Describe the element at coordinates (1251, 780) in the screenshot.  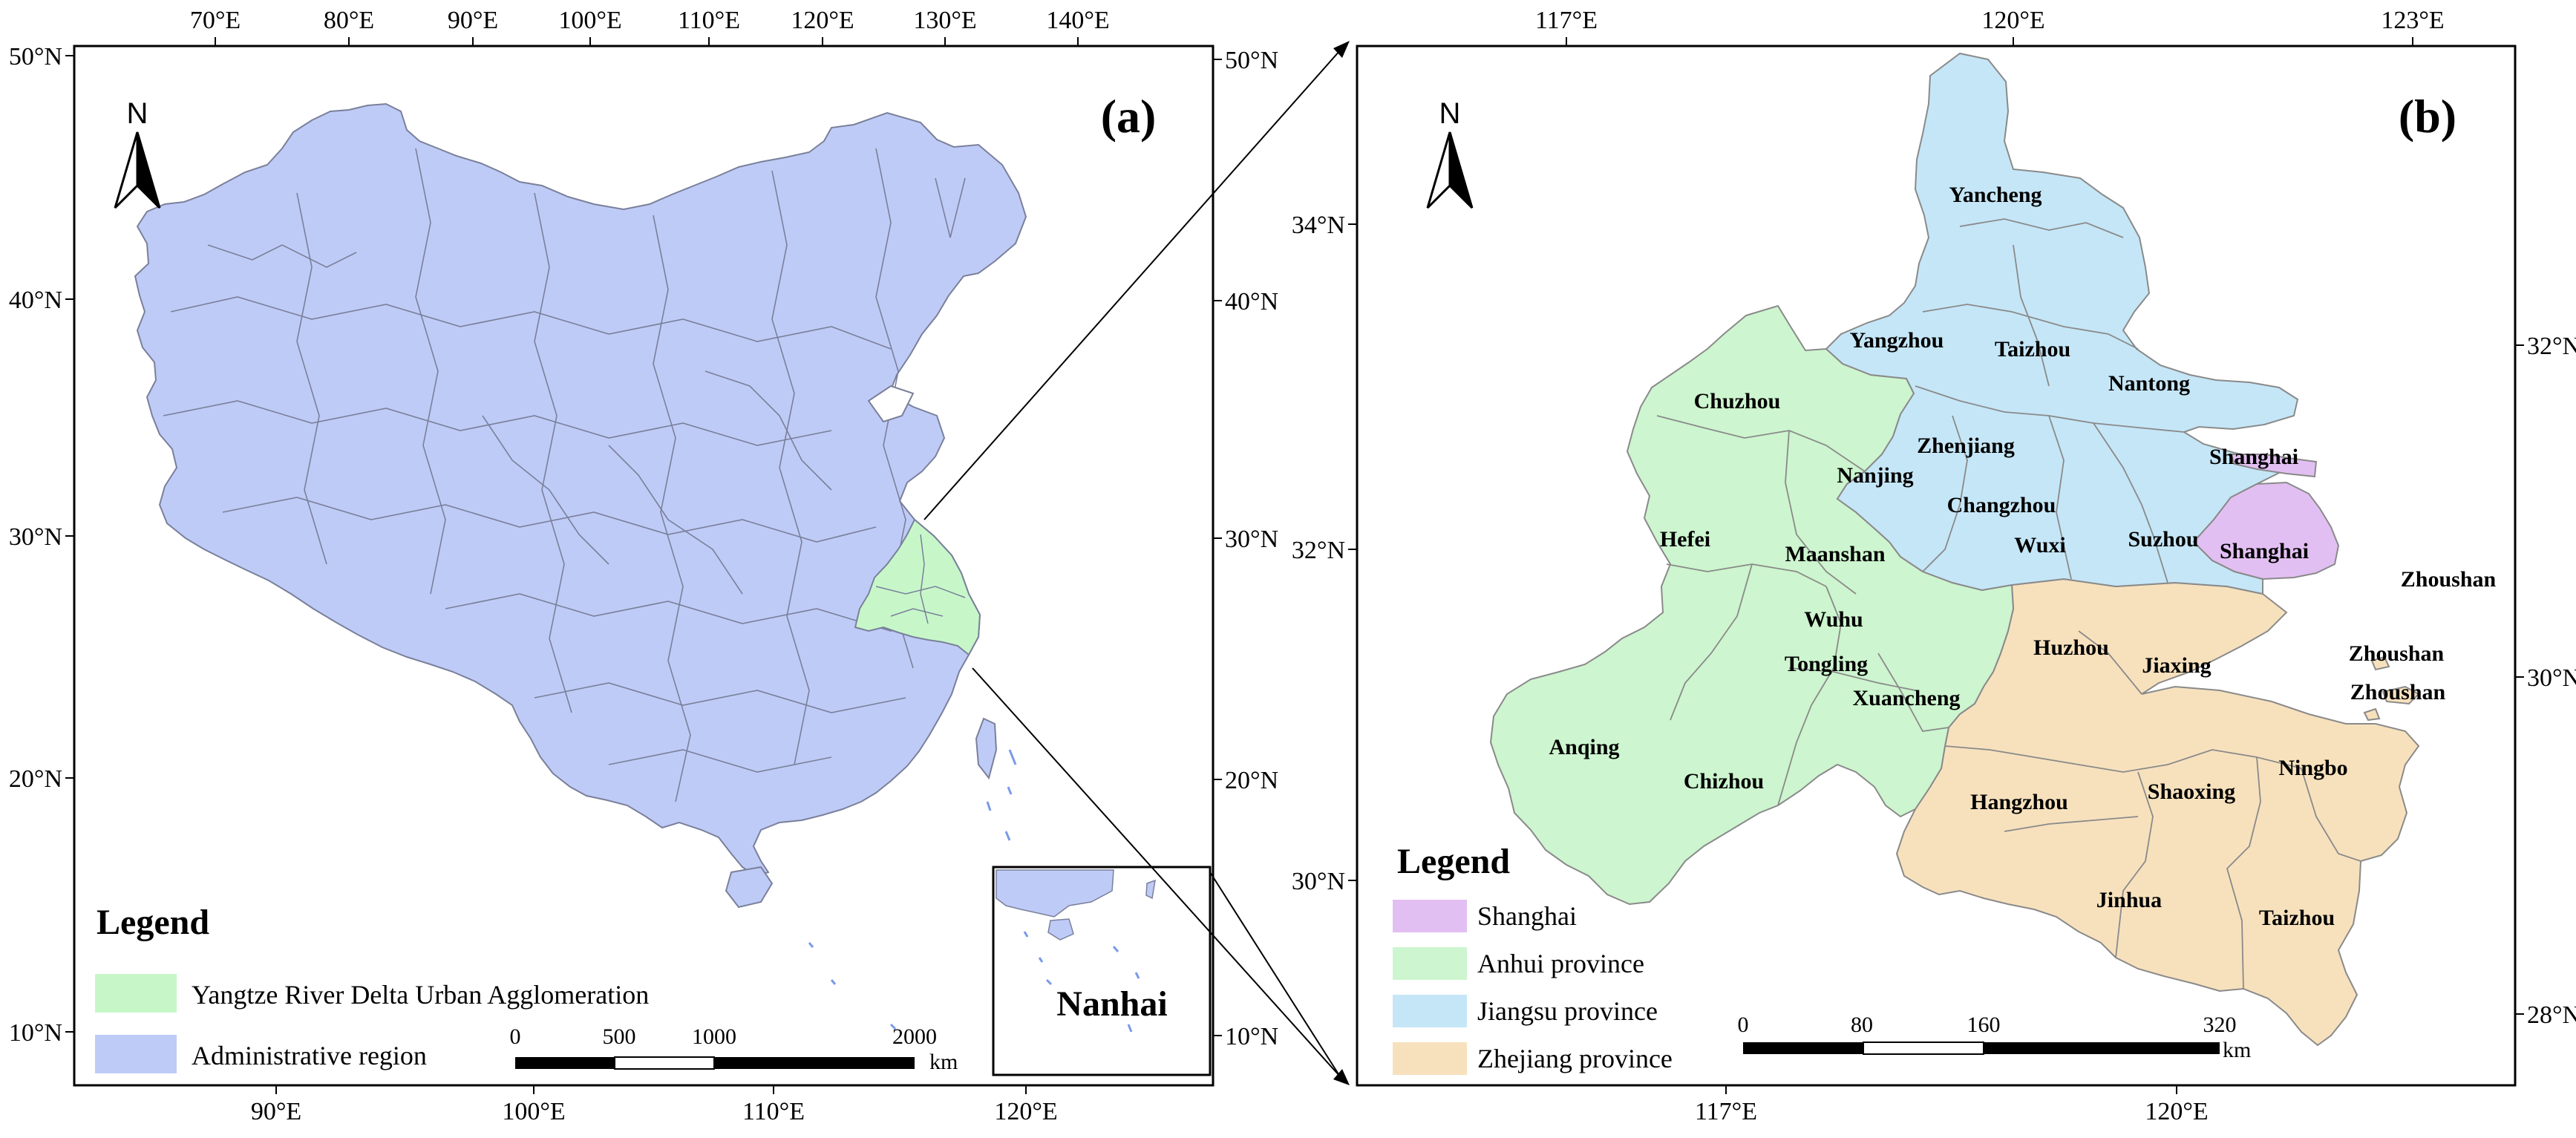
I see `lat-right-label: 20°N` at that location.